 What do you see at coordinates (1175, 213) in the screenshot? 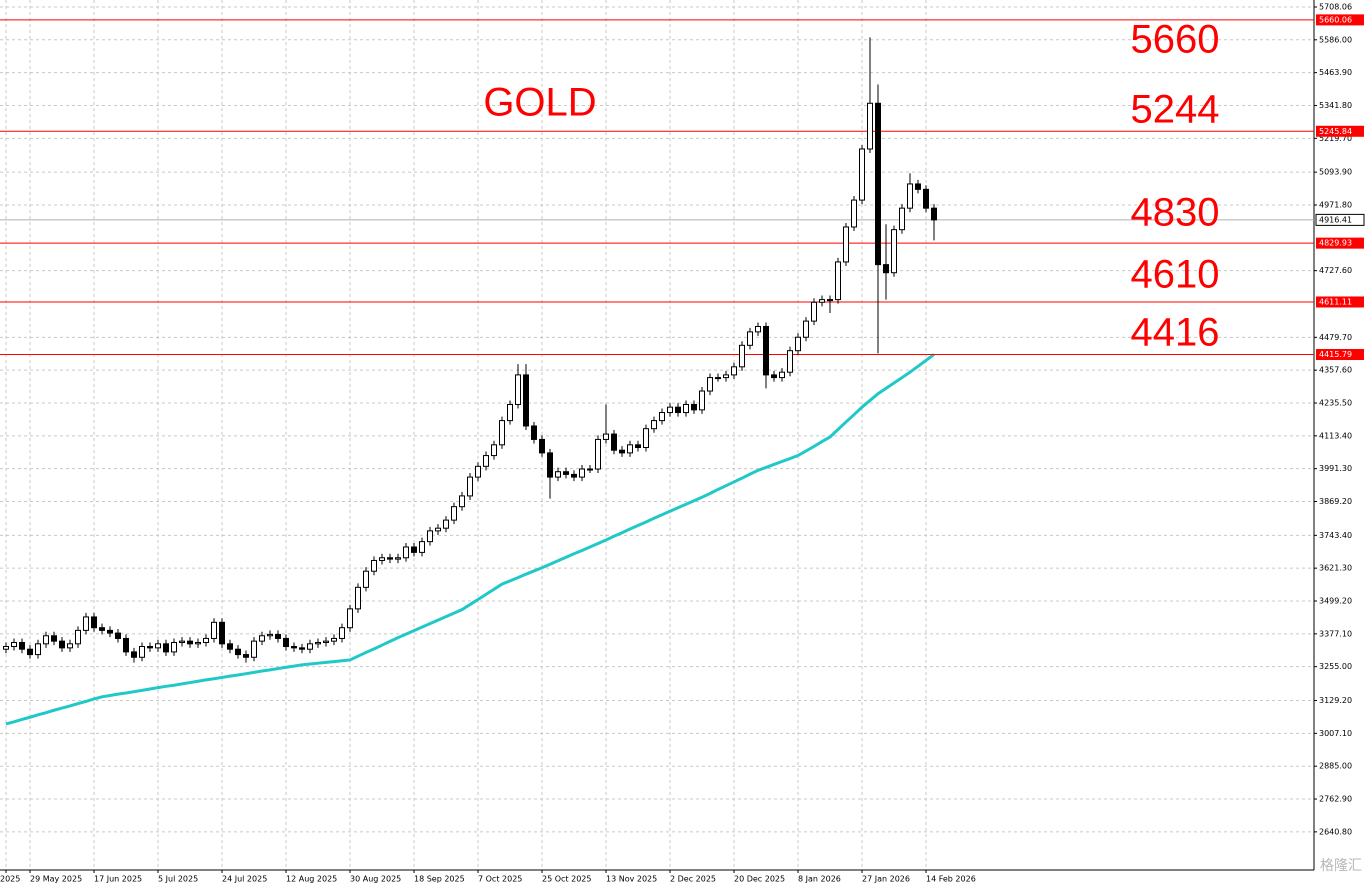
I see `annotation: 4830` at bounding box center [1175, 213].